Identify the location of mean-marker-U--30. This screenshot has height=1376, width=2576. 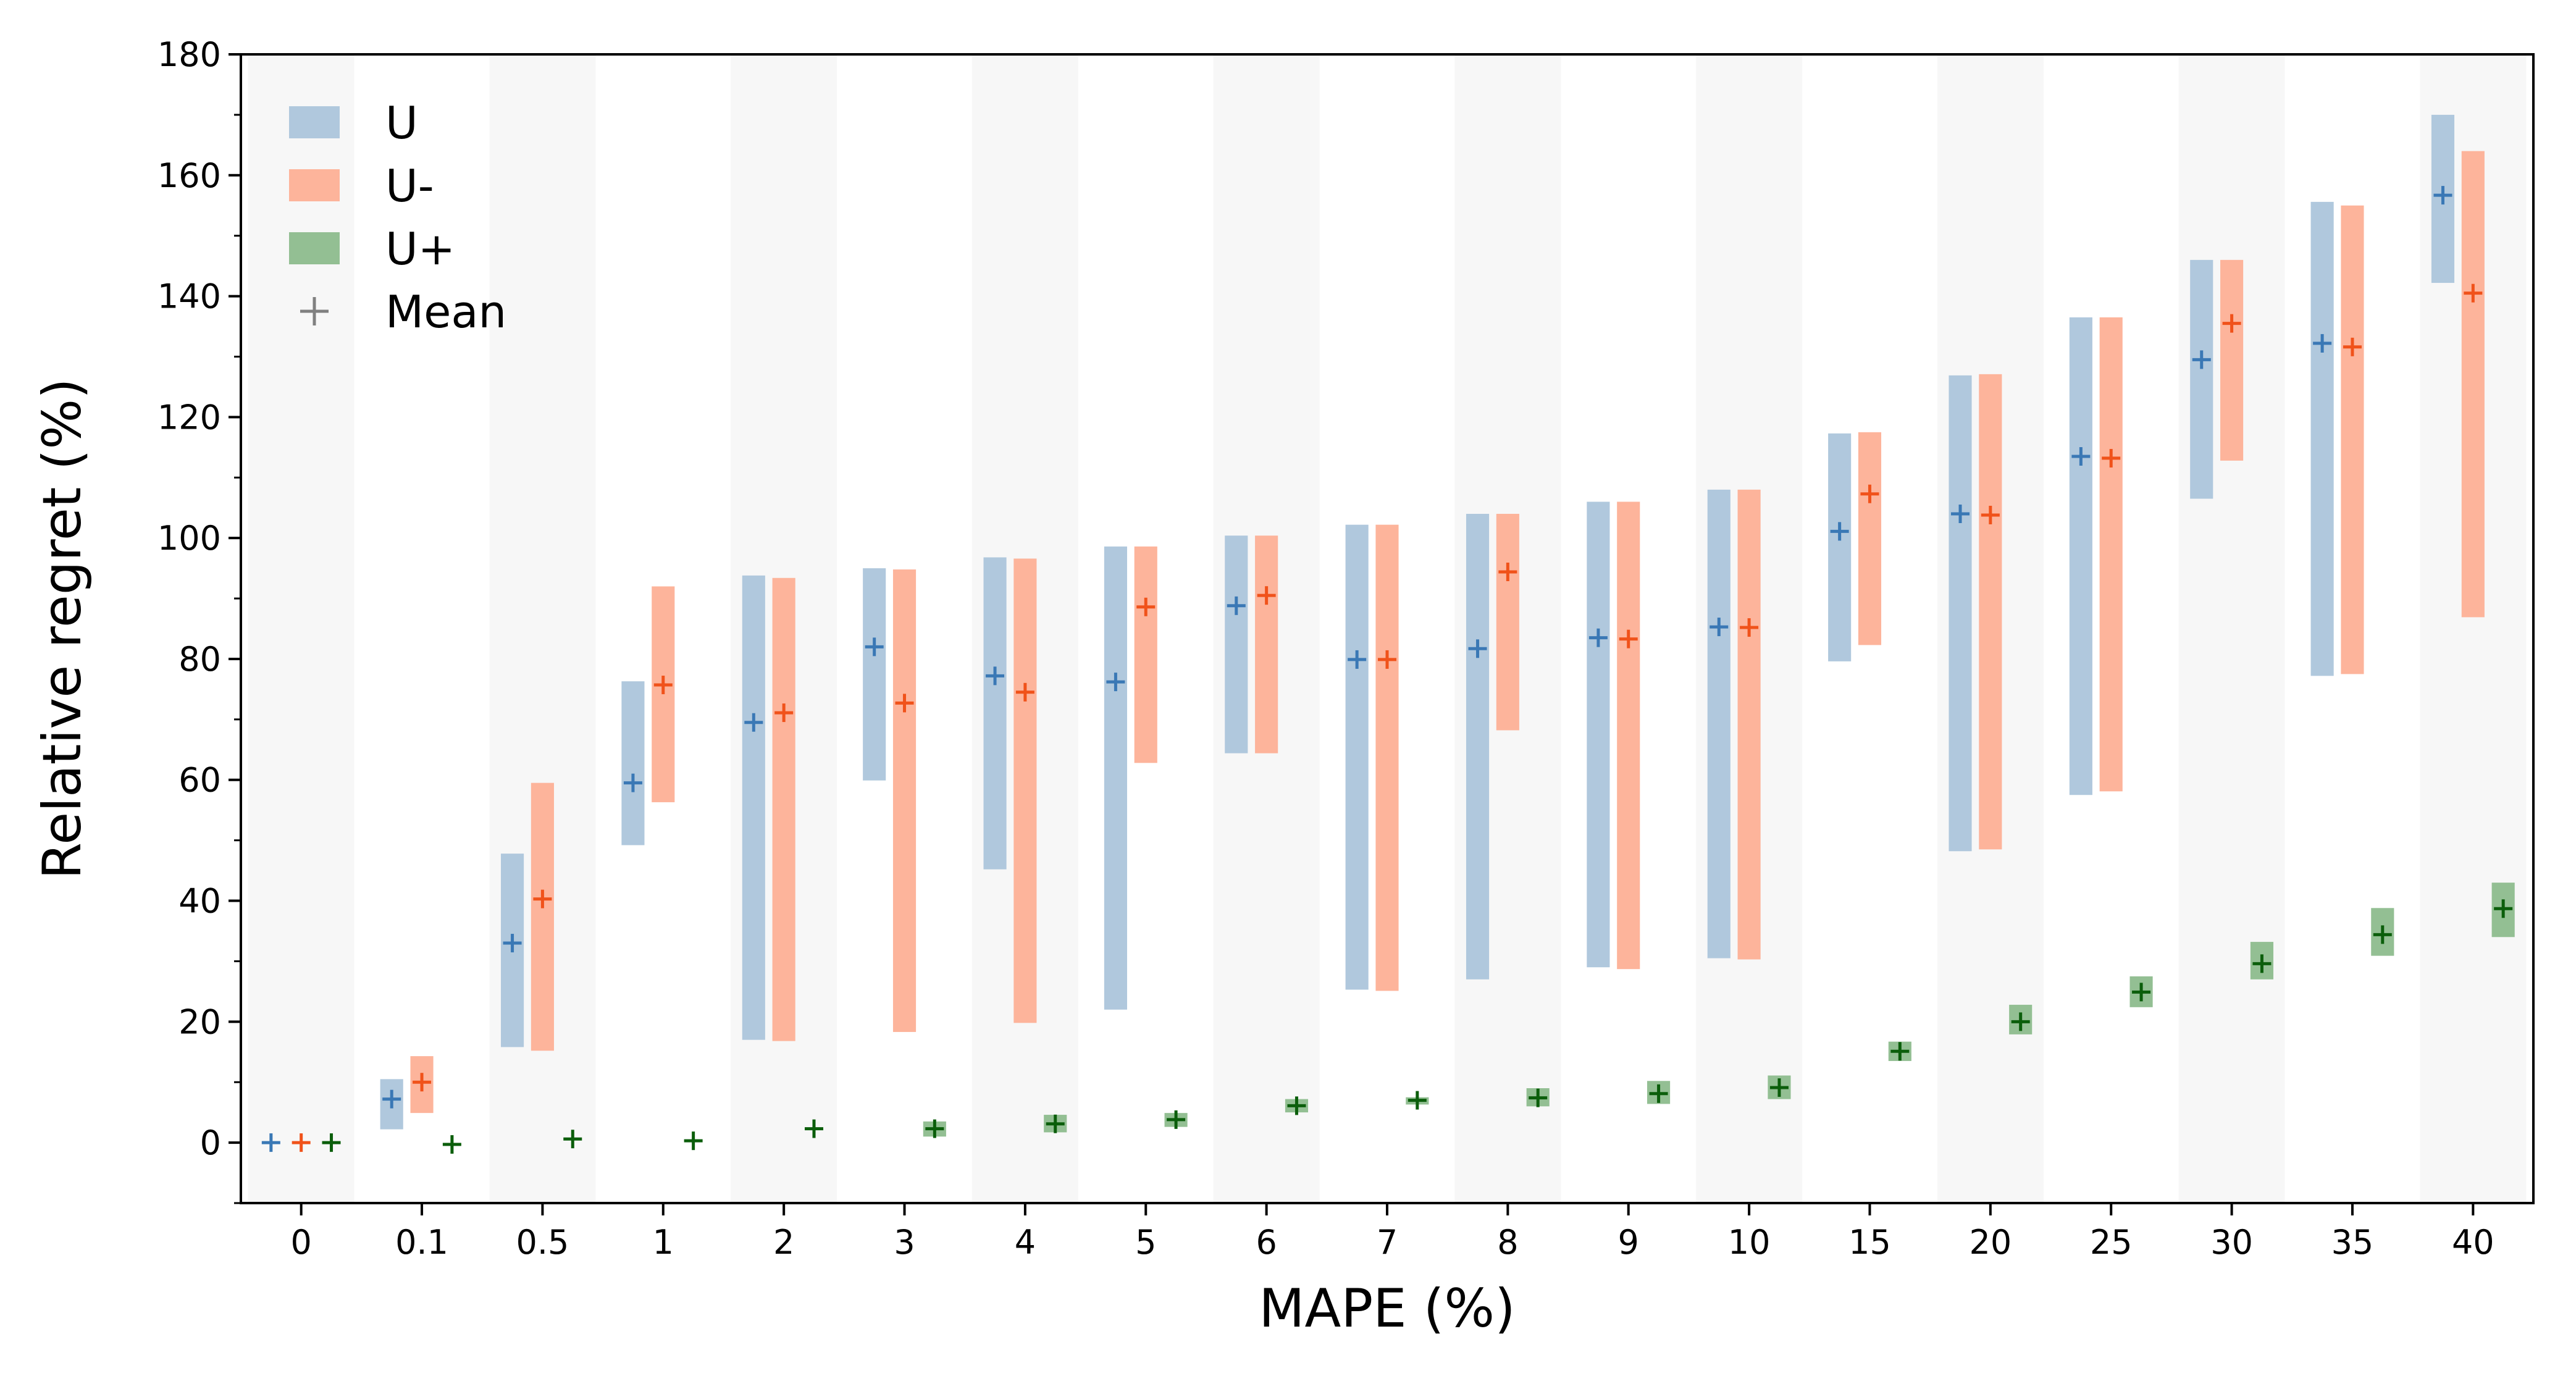
(2231, 323).